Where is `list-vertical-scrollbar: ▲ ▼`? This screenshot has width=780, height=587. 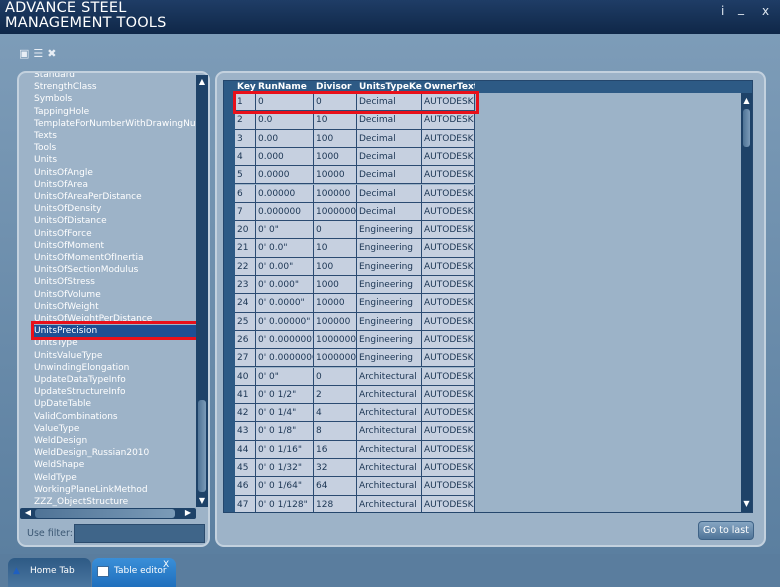
list-vertical-scrollbar: ▲ ▼ is located at coordinates (202, 291).